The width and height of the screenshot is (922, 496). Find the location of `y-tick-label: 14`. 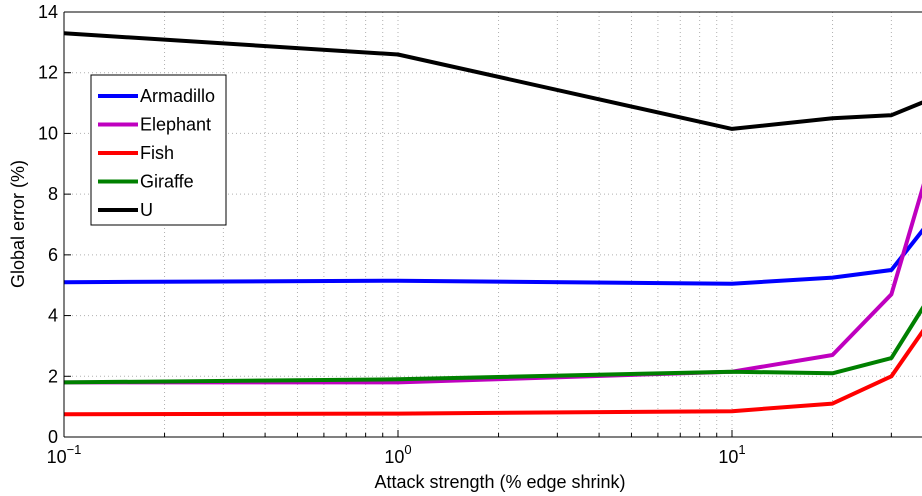

y-tick-label: 14 is located at coordinates (48, 12).